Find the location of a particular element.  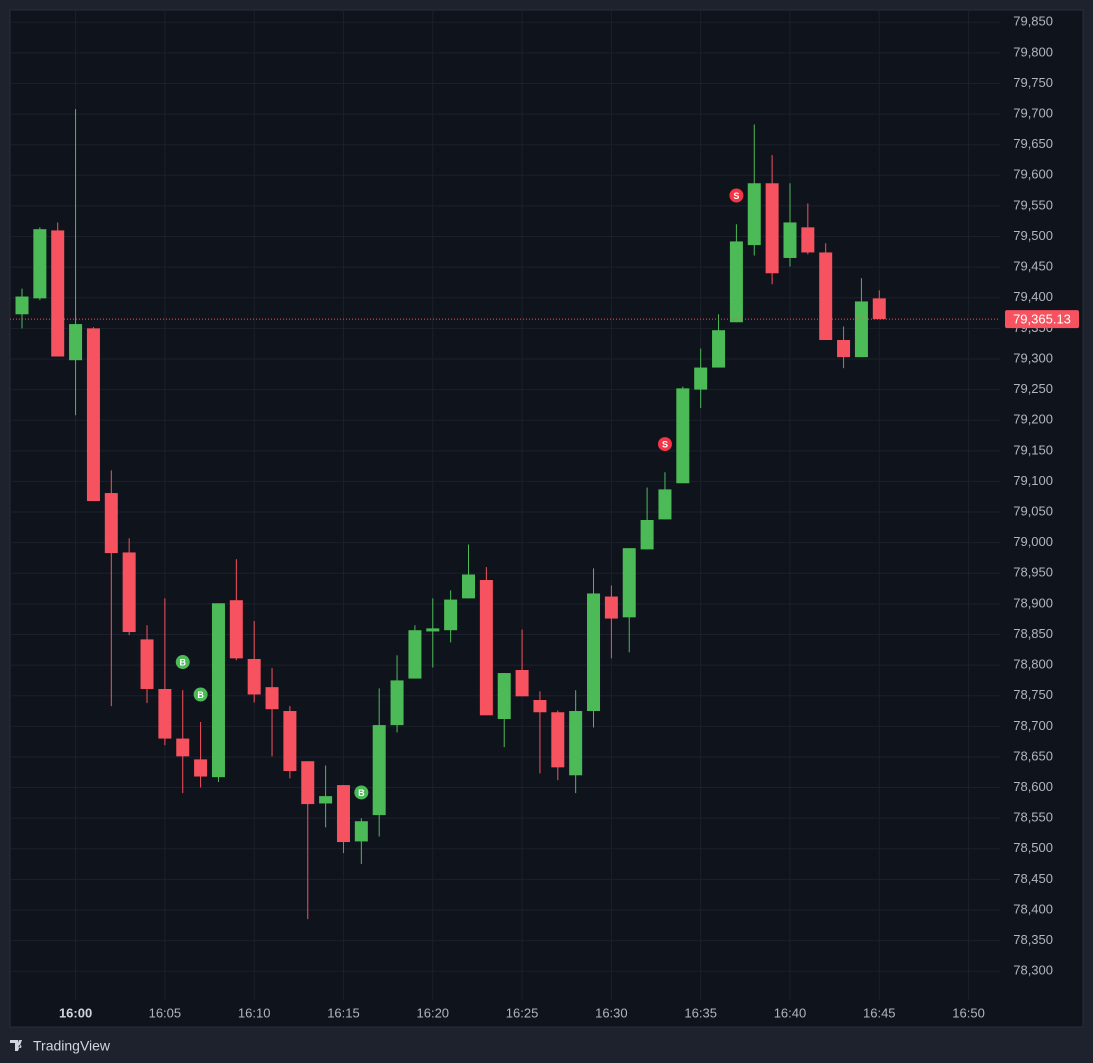

y-tick-label: 78,300 is located at coordinates (1033, 970).